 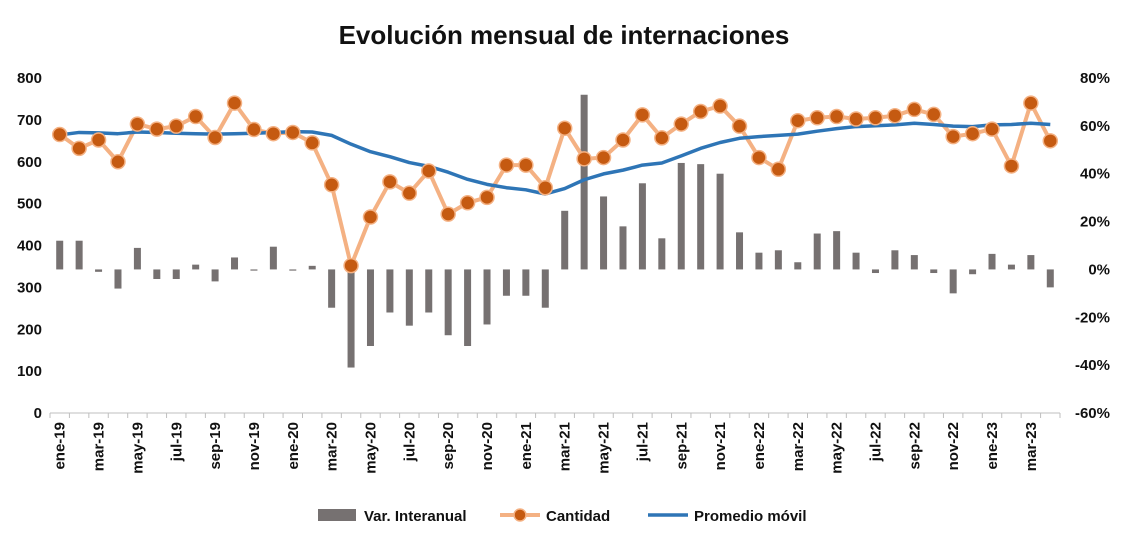 I want to click on y-left-tick-label: 700, so click(x=29, y=120).